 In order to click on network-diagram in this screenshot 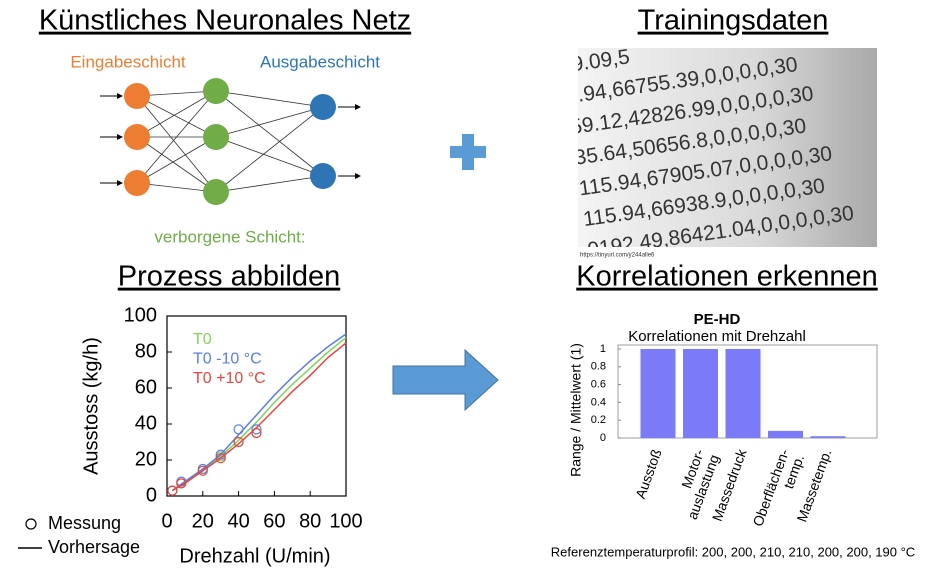, I will do `click(230, 141)`.